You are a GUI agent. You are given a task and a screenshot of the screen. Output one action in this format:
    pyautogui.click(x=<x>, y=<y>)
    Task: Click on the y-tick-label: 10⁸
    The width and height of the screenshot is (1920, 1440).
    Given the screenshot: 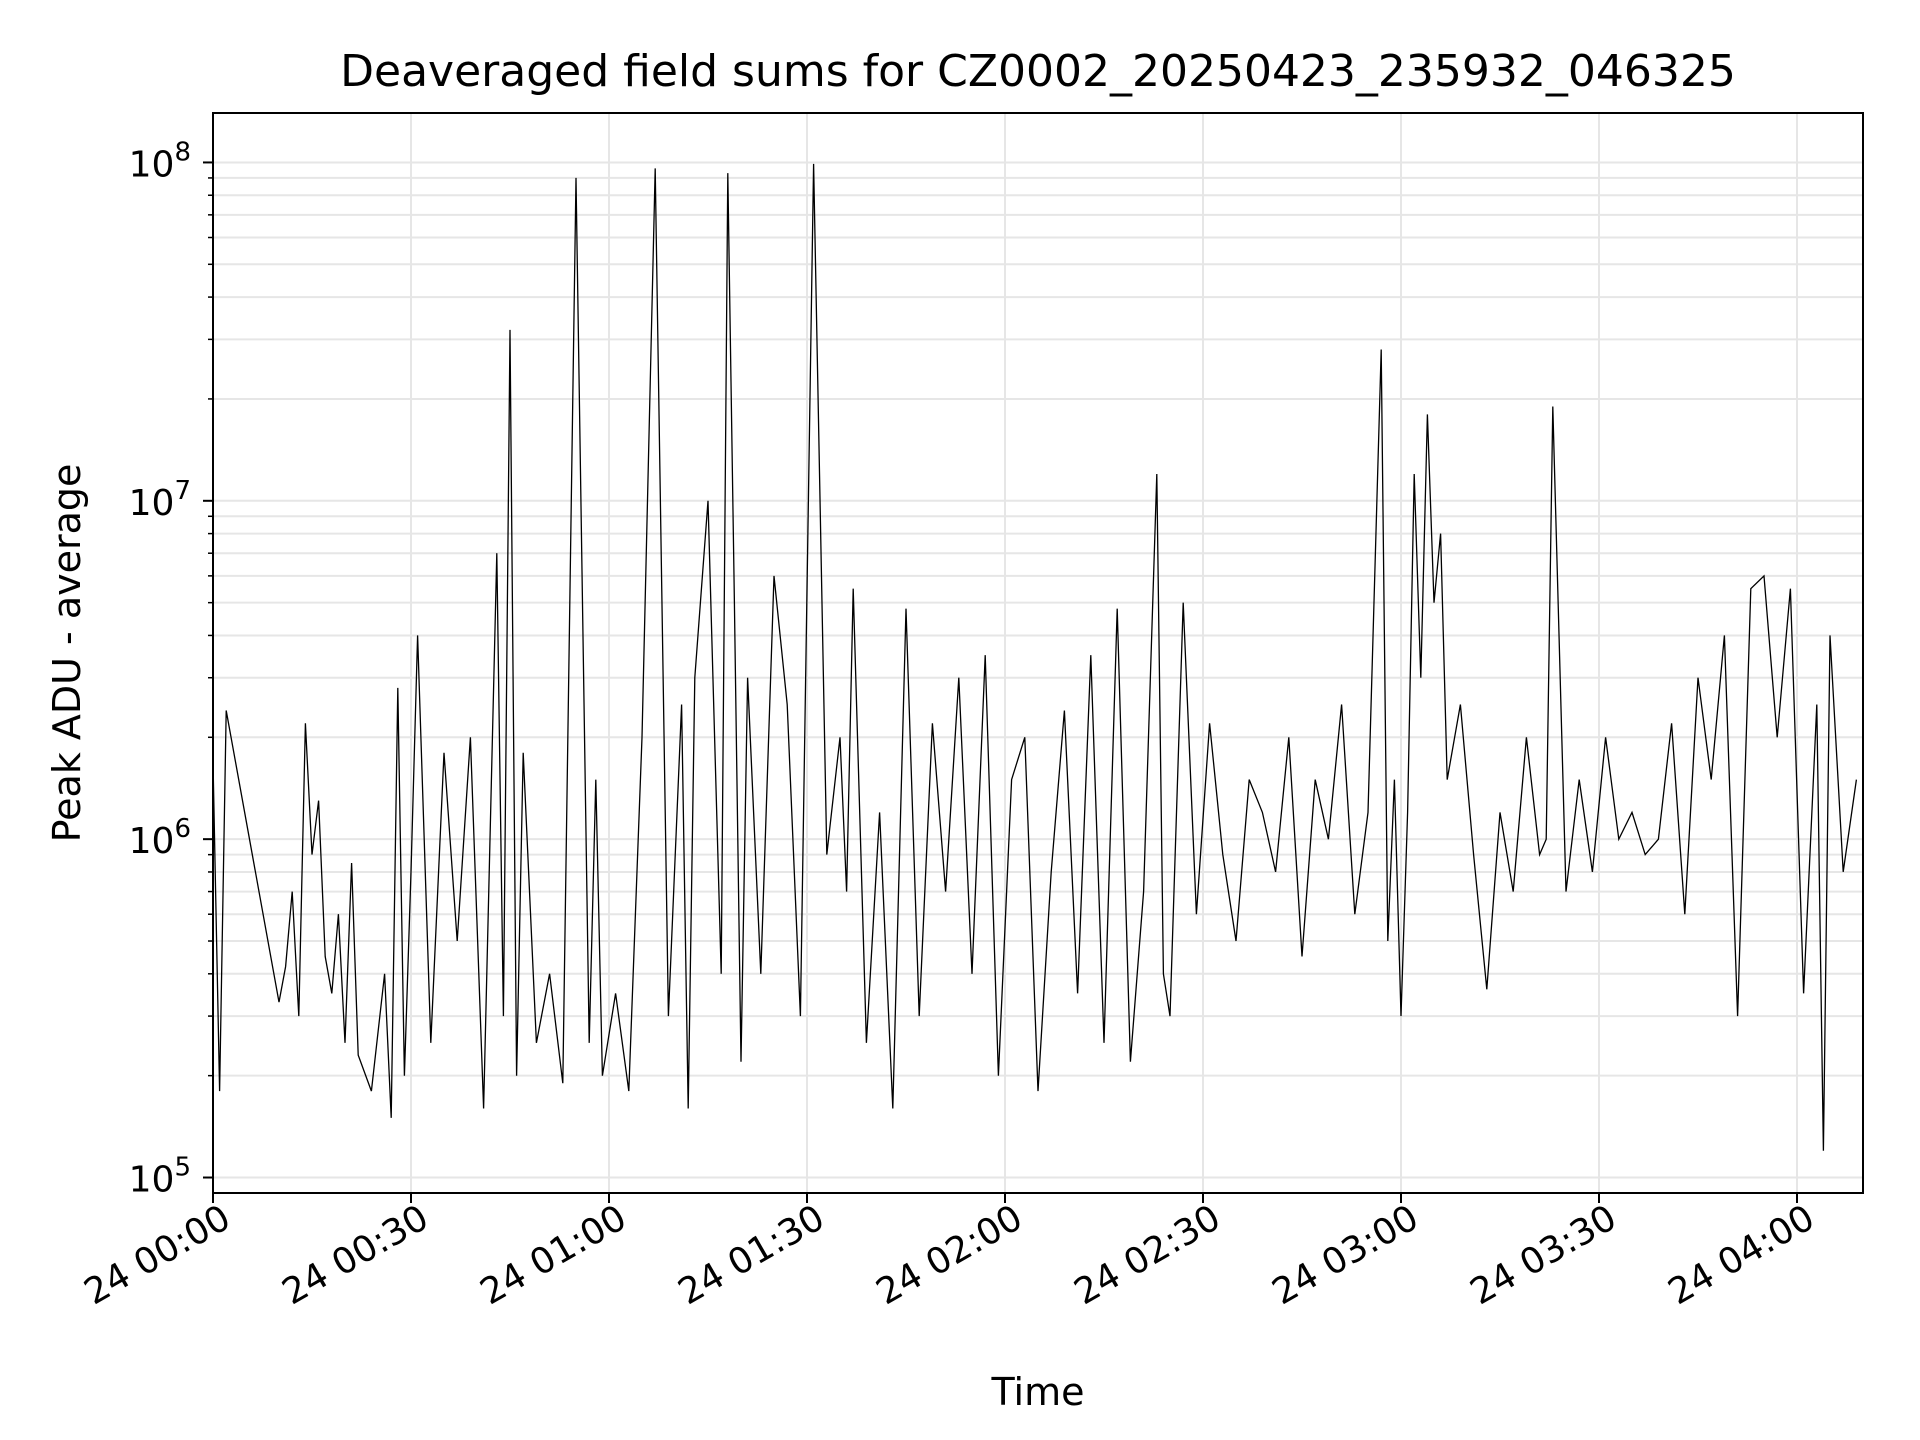 What is the action you would take?
    pyautogui.click(x=160, y=161)
    